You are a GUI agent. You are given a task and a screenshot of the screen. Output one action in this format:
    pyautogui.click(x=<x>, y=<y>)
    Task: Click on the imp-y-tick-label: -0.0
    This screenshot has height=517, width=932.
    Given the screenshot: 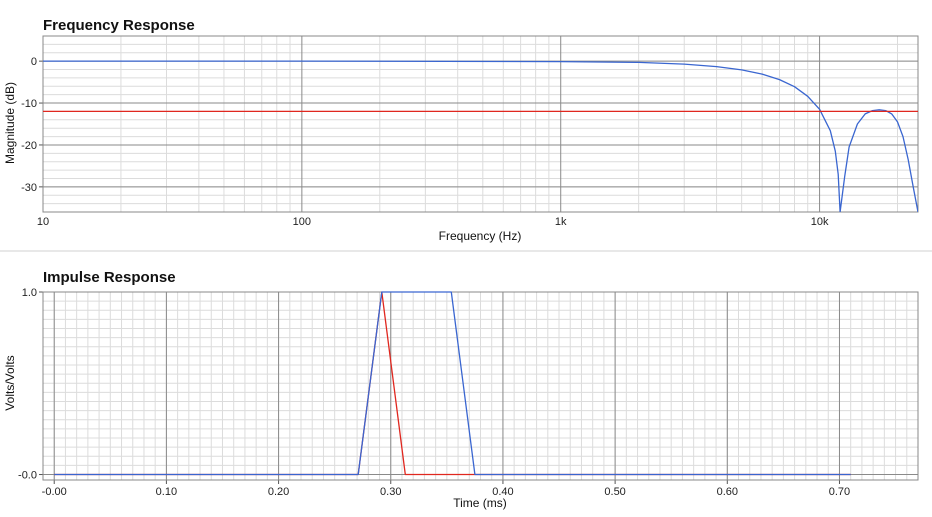 What is the action you would take?
    pyautogui.click(x=27, y=476)
    